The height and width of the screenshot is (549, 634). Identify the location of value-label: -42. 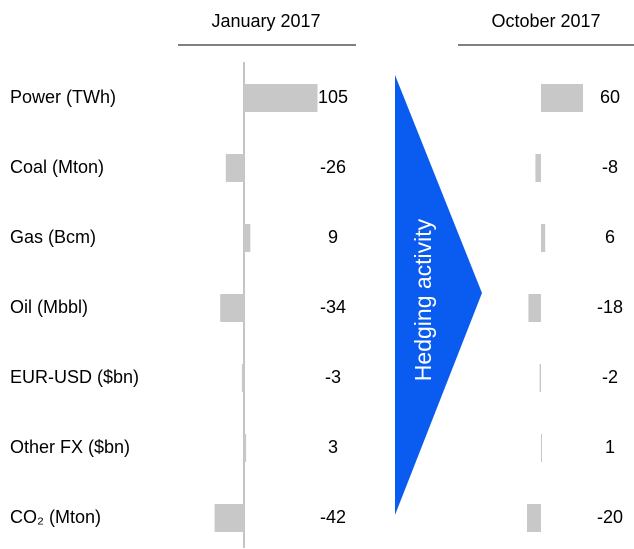
(333, 517).